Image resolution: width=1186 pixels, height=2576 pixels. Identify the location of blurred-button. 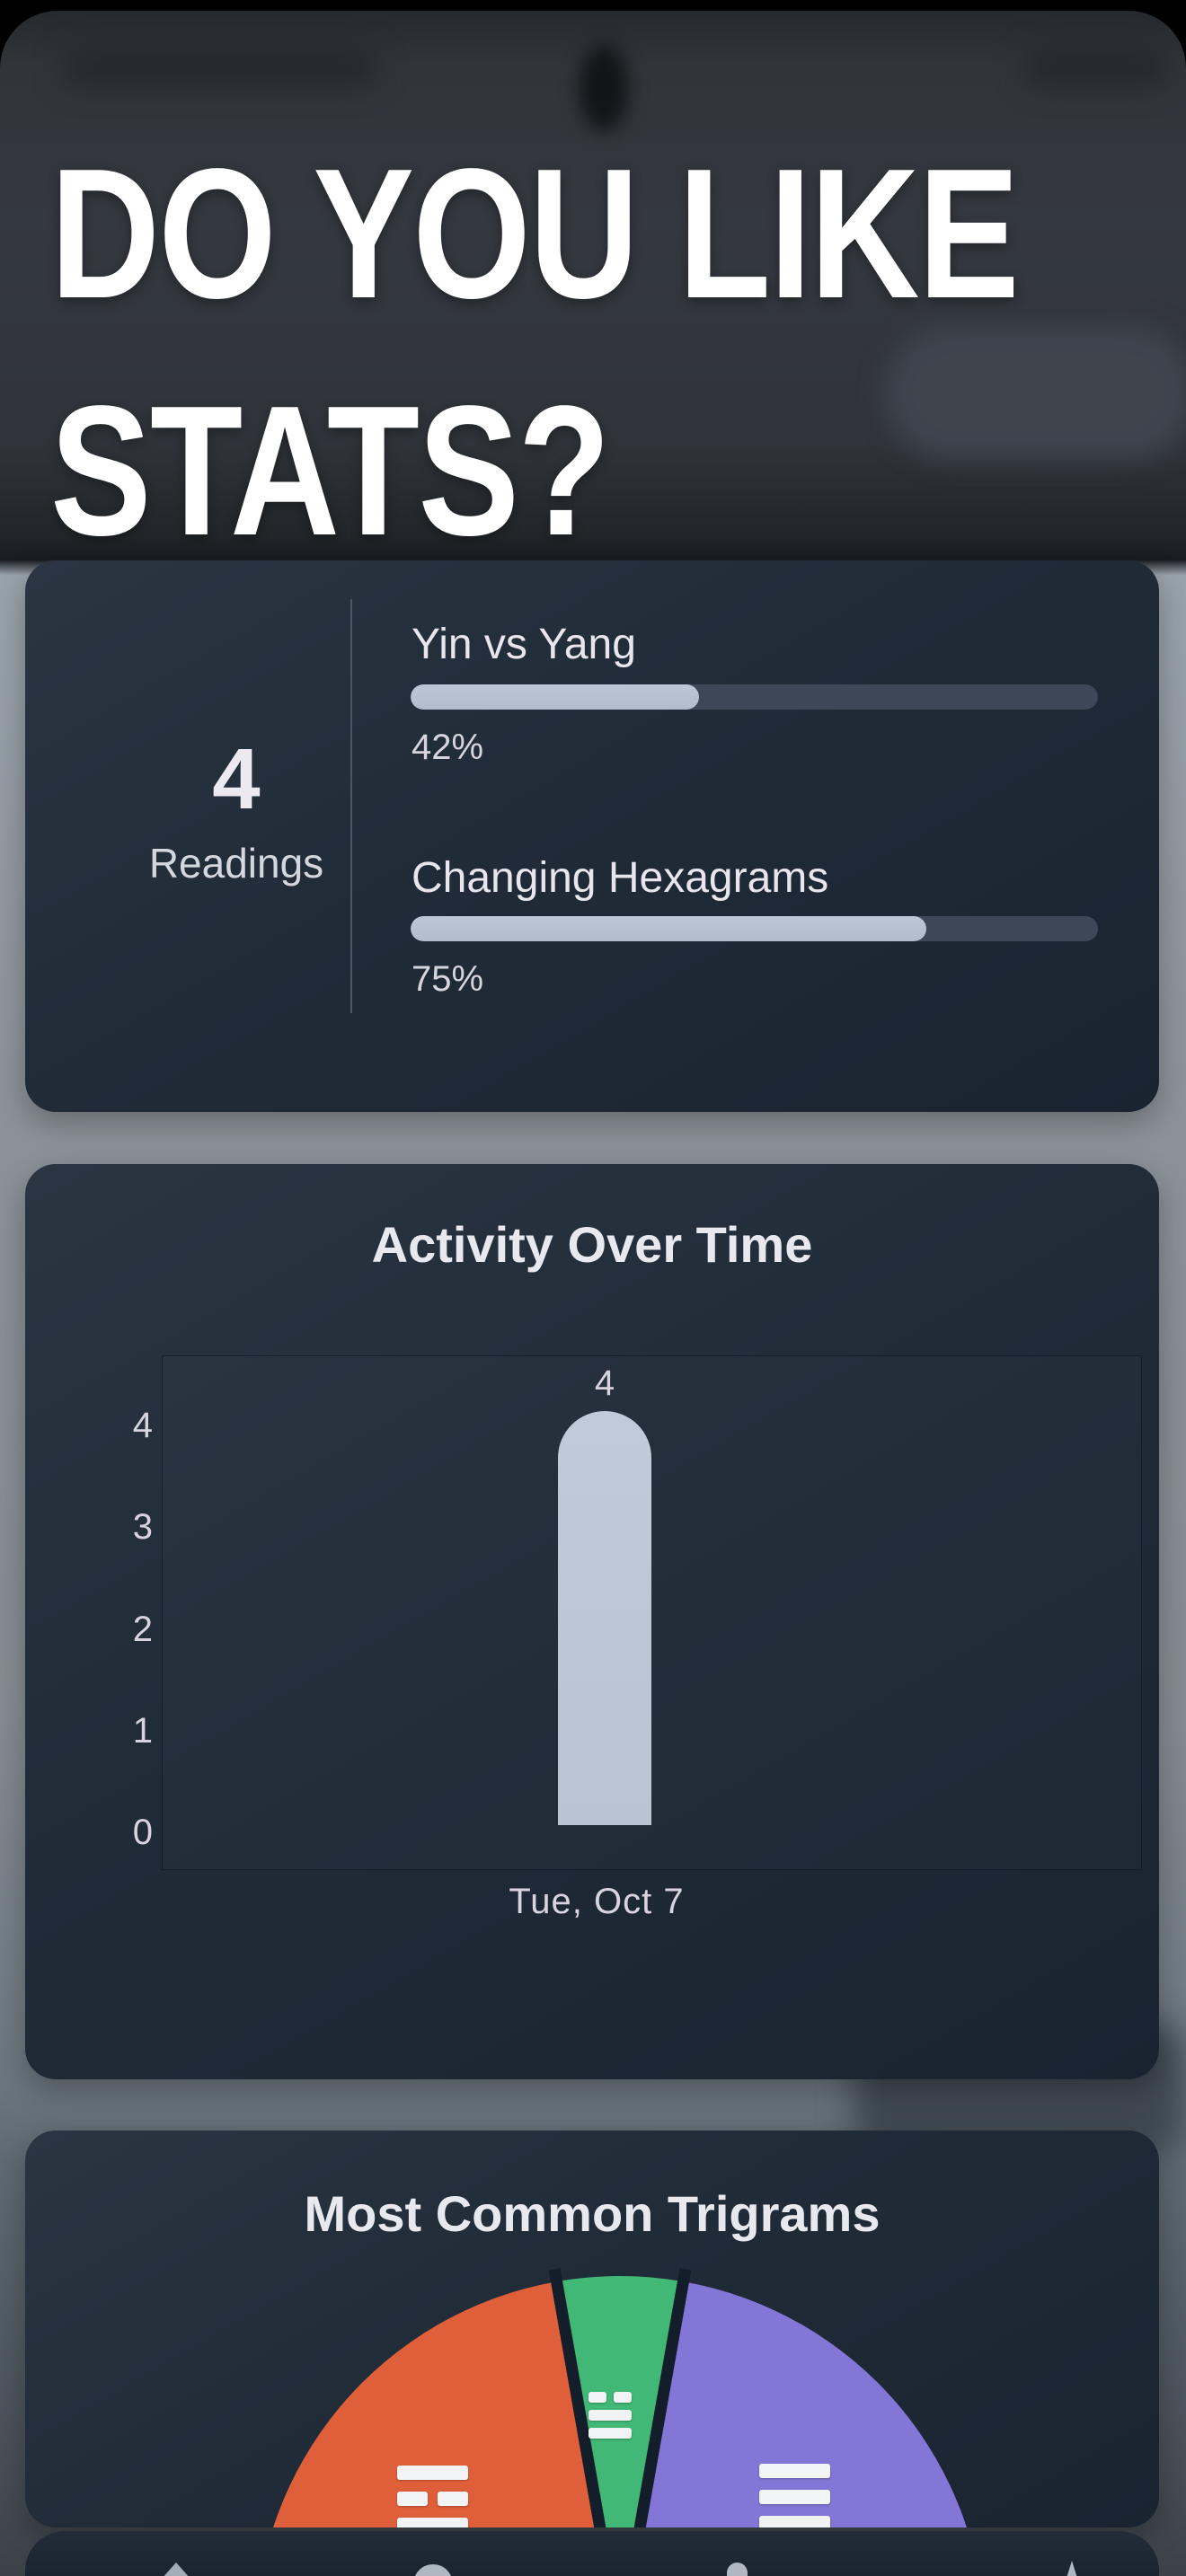
(1035, 392).